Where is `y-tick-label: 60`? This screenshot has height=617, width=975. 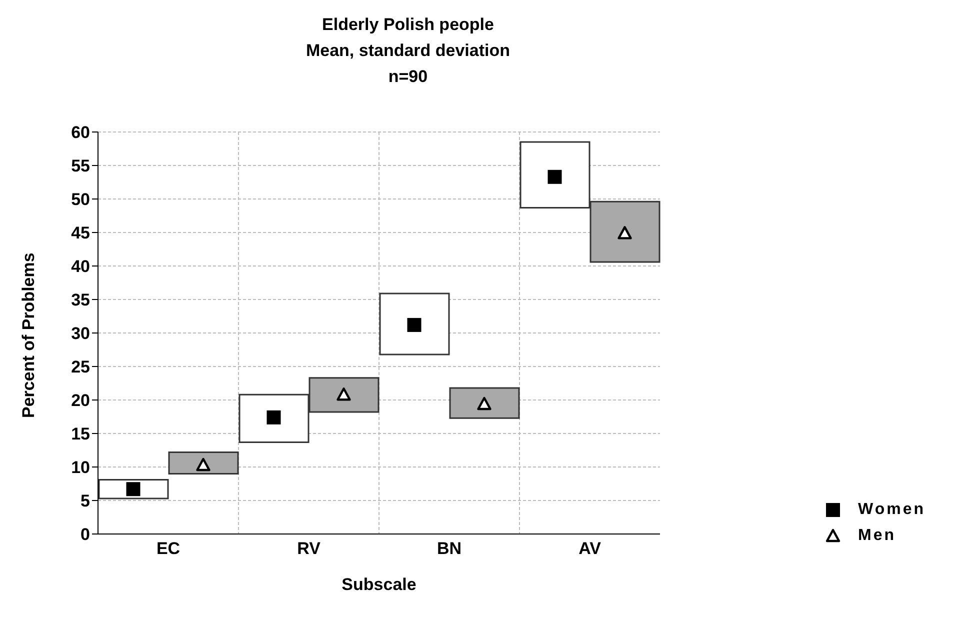 y-tick-label: 60 is located at coordinates (80, 132).